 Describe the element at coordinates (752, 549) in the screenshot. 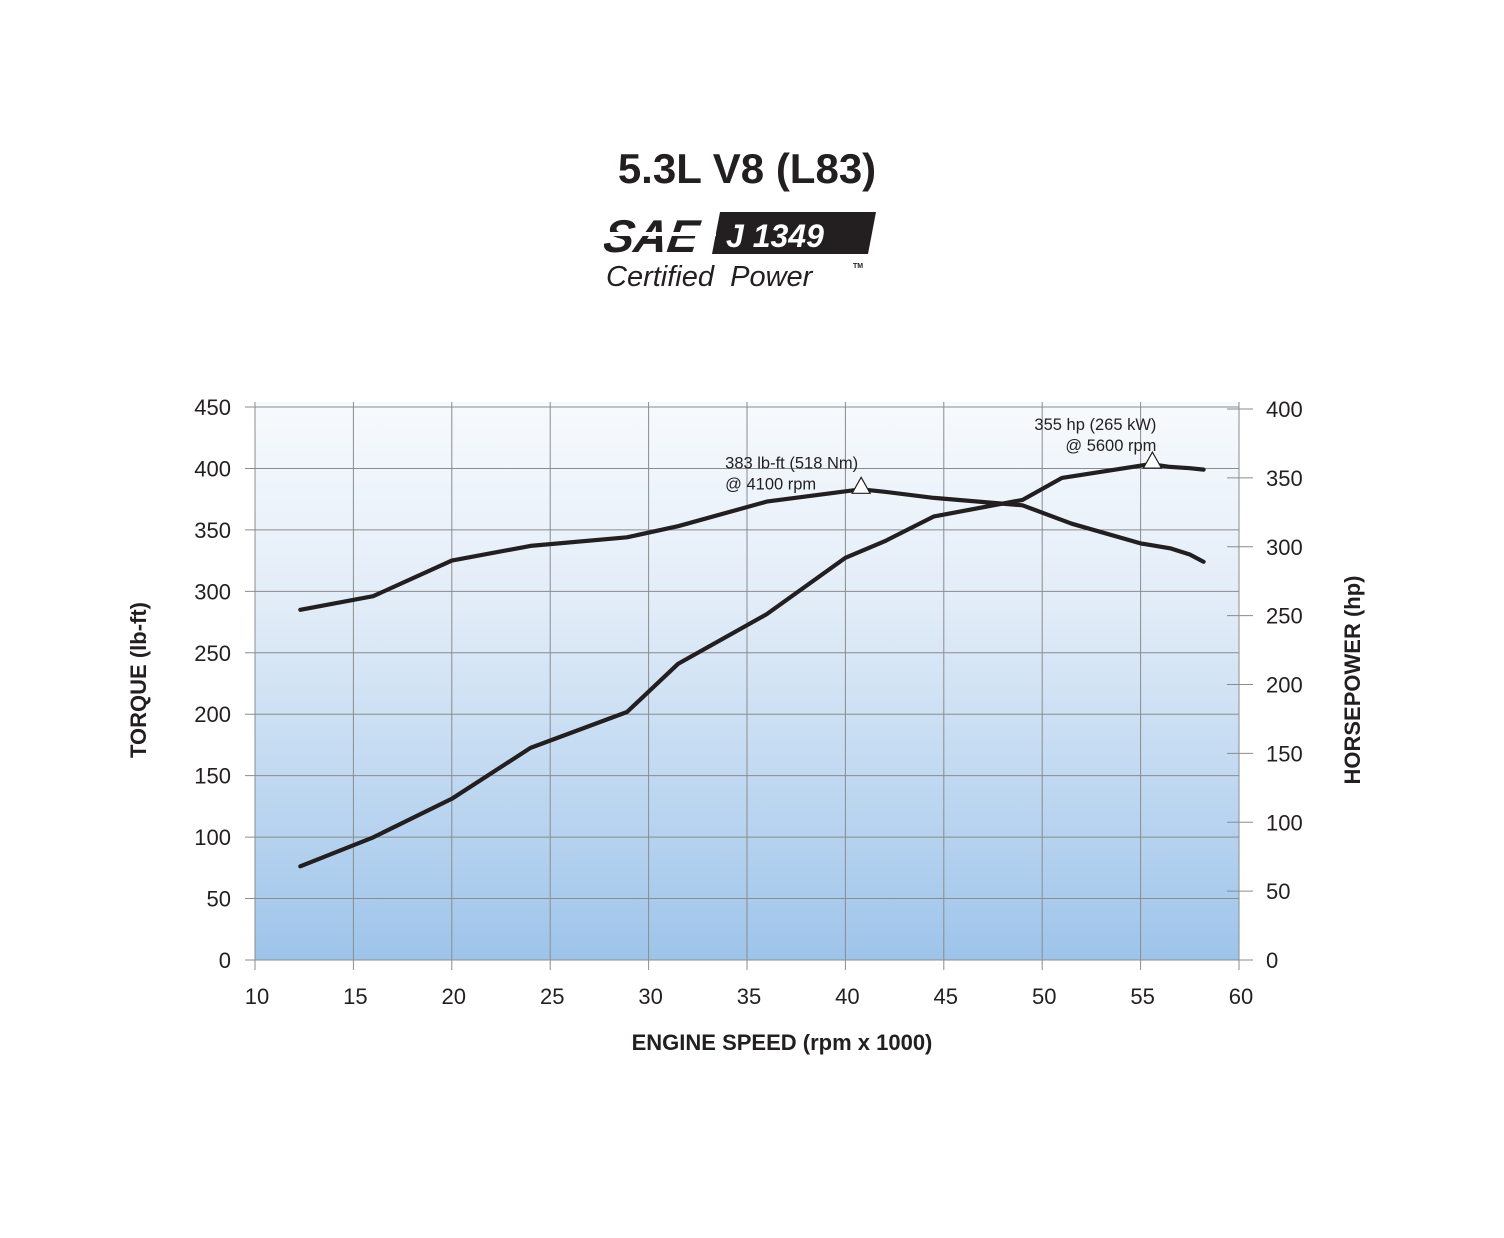

I see `torque-curve-line` at that location.